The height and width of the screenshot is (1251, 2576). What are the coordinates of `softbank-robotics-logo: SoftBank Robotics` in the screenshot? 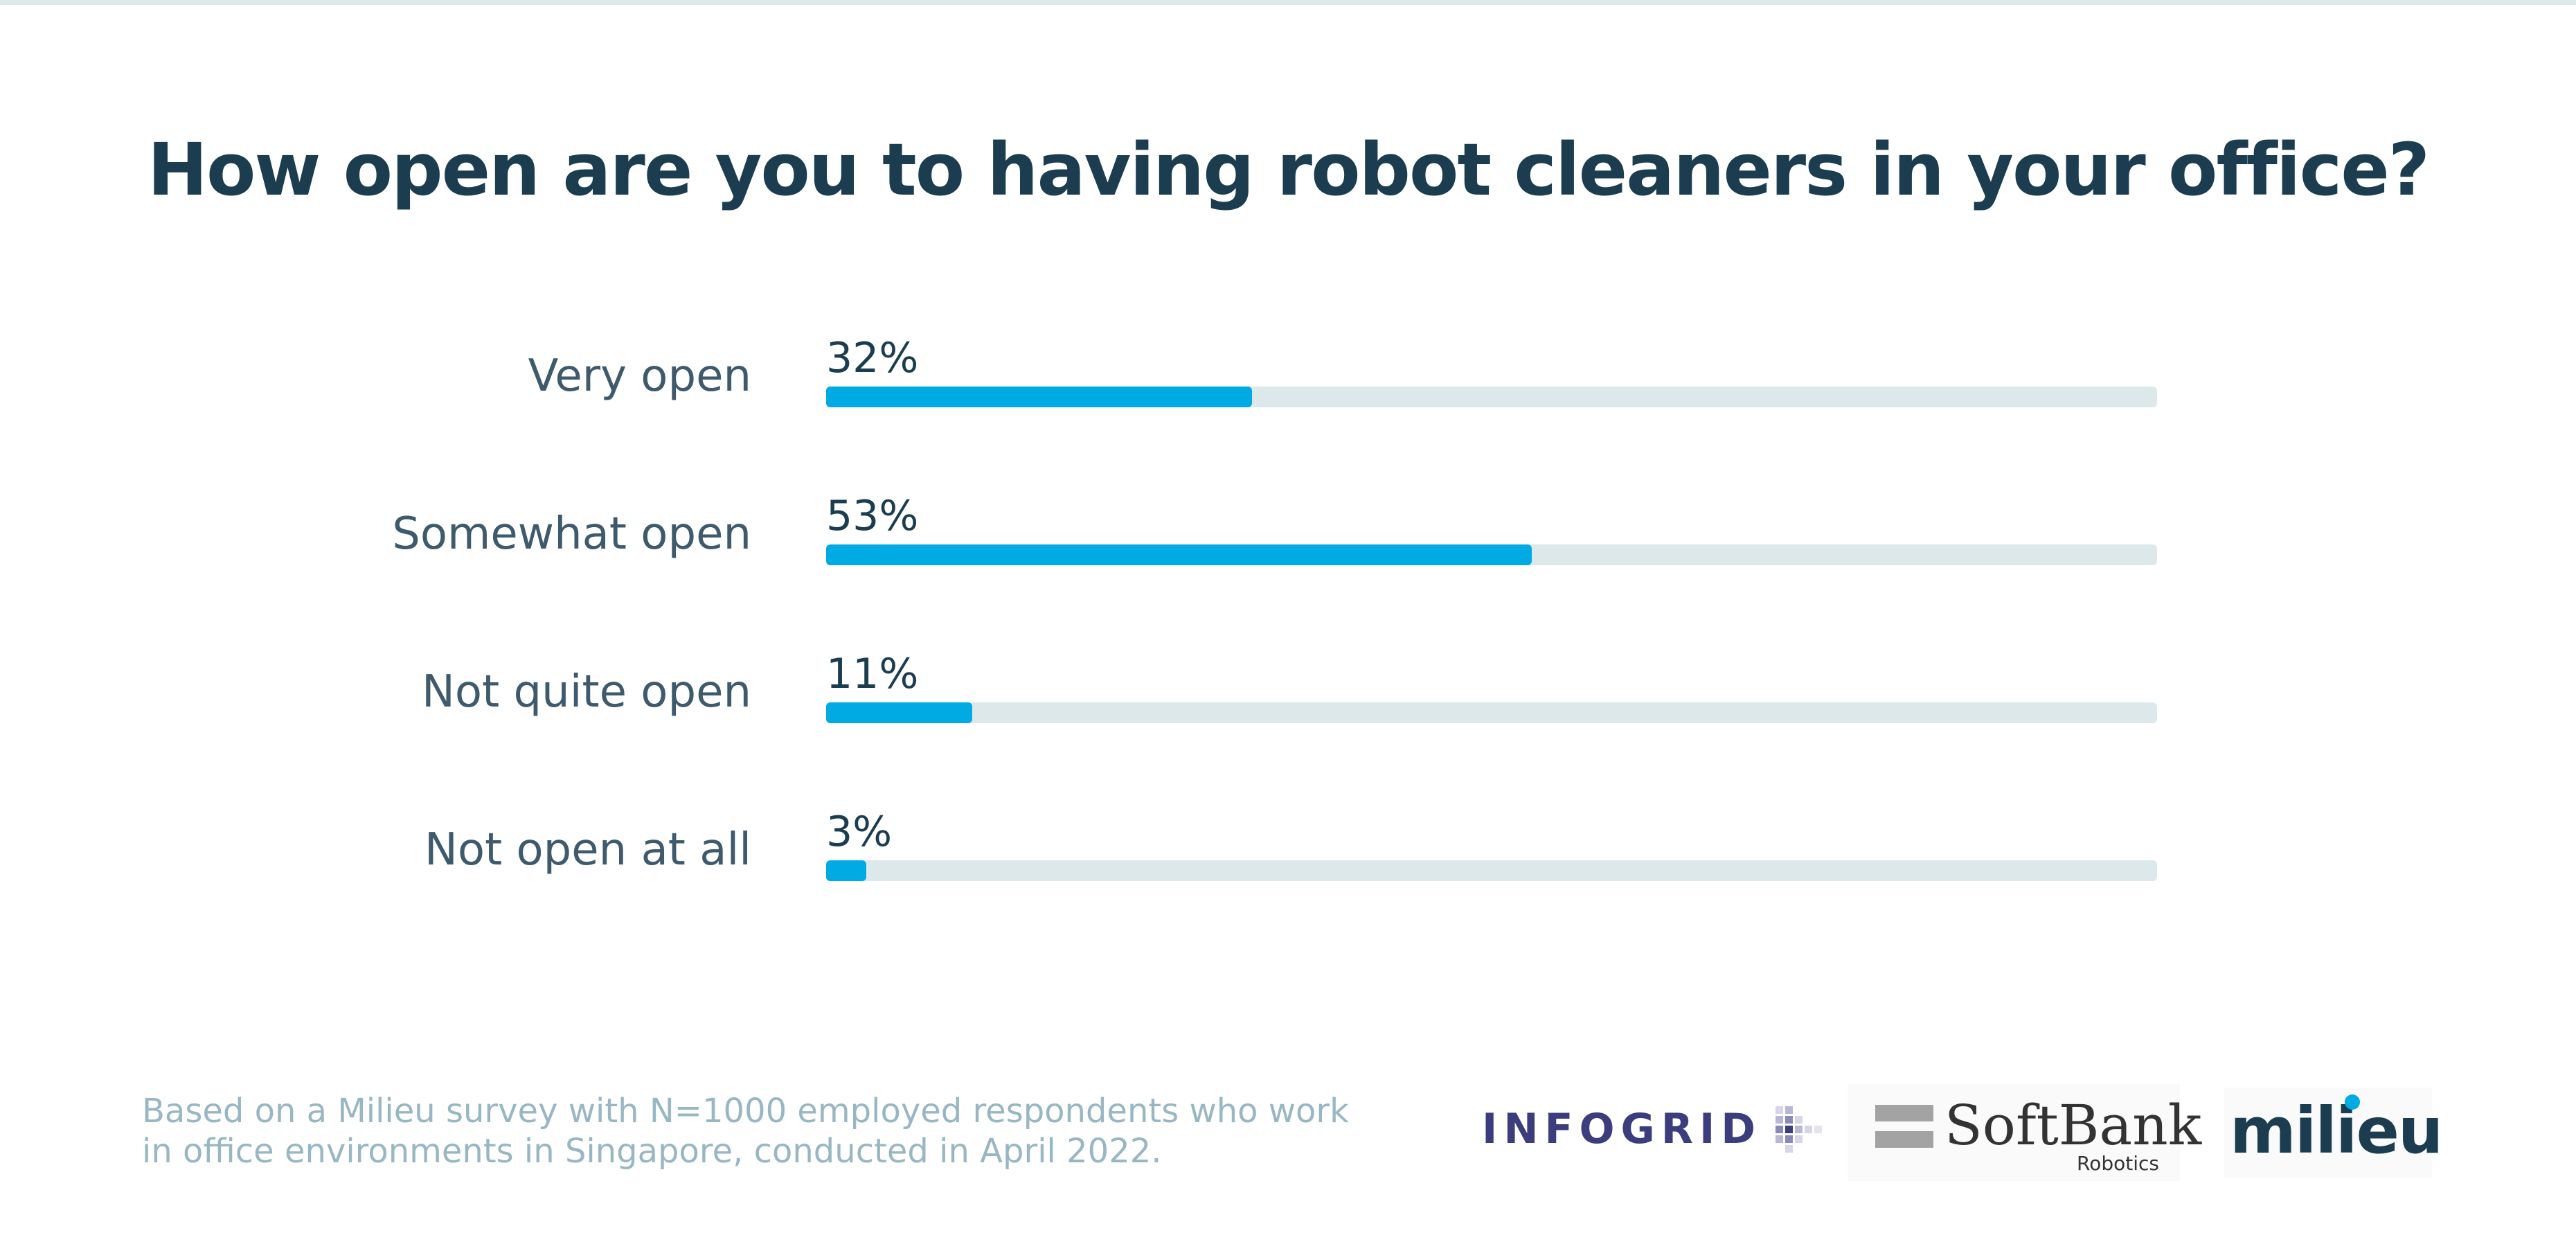 It's located at (2024, 1132).